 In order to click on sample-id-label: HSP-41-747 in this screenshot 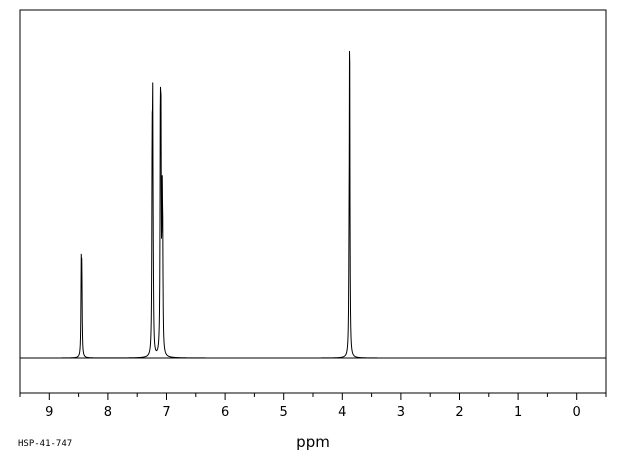, I will do `click(45, 444)`.